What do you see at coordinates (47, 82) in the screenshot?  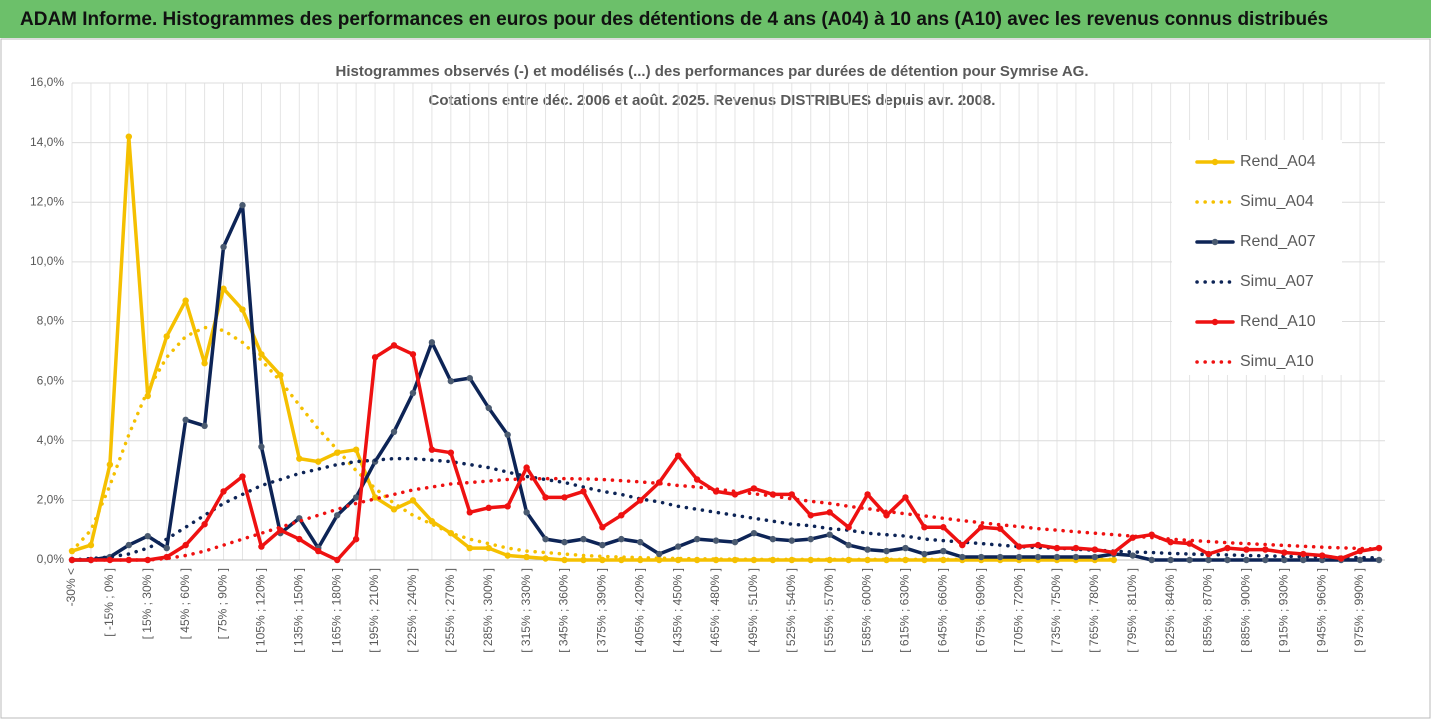 I see `y-tick-label: 16,0%` at bounding box center [47, 82].